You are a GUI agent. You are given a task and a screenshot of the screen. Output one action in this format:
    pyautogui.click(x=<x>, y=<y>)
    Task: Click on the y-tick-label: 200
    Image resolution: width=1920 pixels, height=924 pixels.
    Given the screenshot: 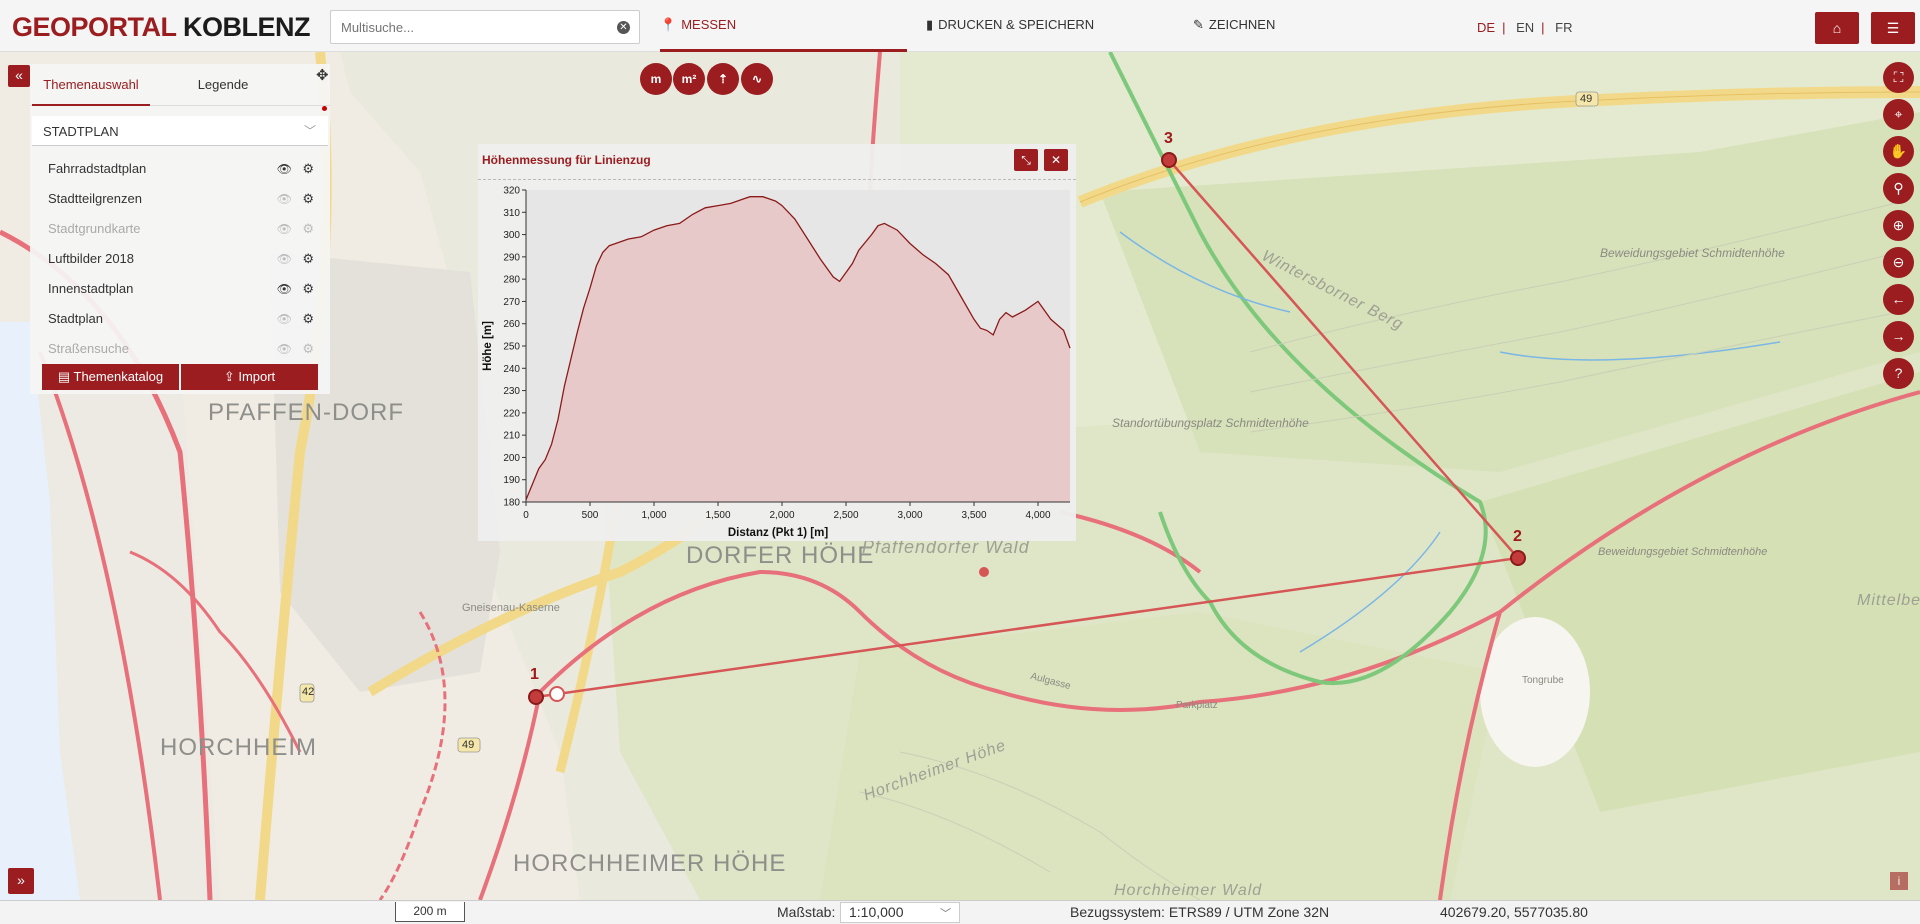 What is the action you would take?
    pyautogui.click(x=511, y=458)
    